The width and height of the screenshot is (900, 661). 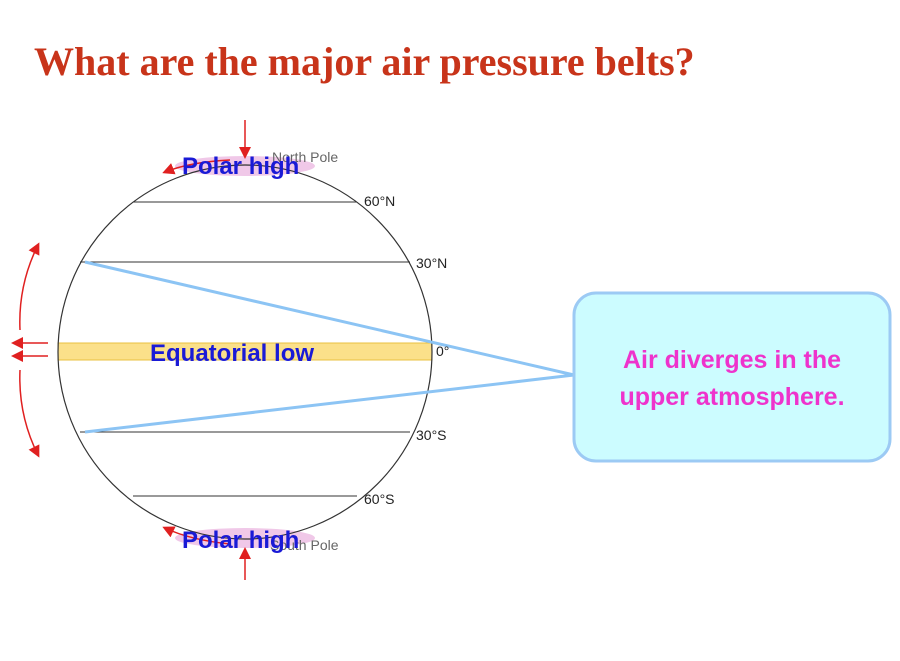 I want to click on pole-label: South Pole, so click(x=304, y=545).